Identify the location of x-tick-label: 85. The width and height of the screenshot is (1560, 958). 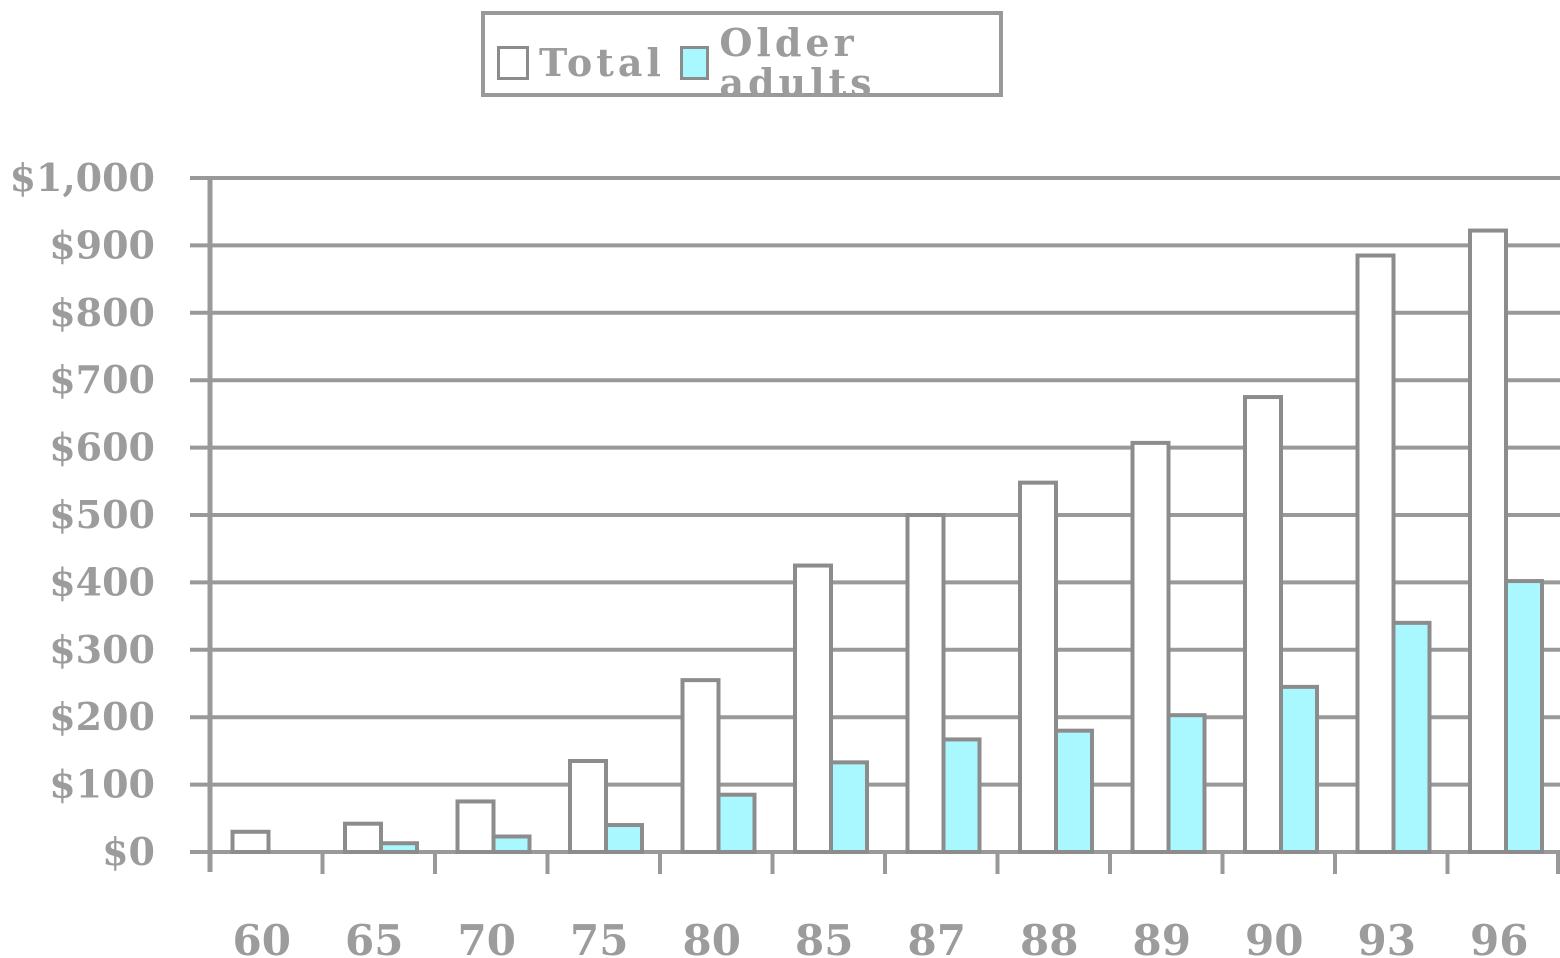
(824, 937).